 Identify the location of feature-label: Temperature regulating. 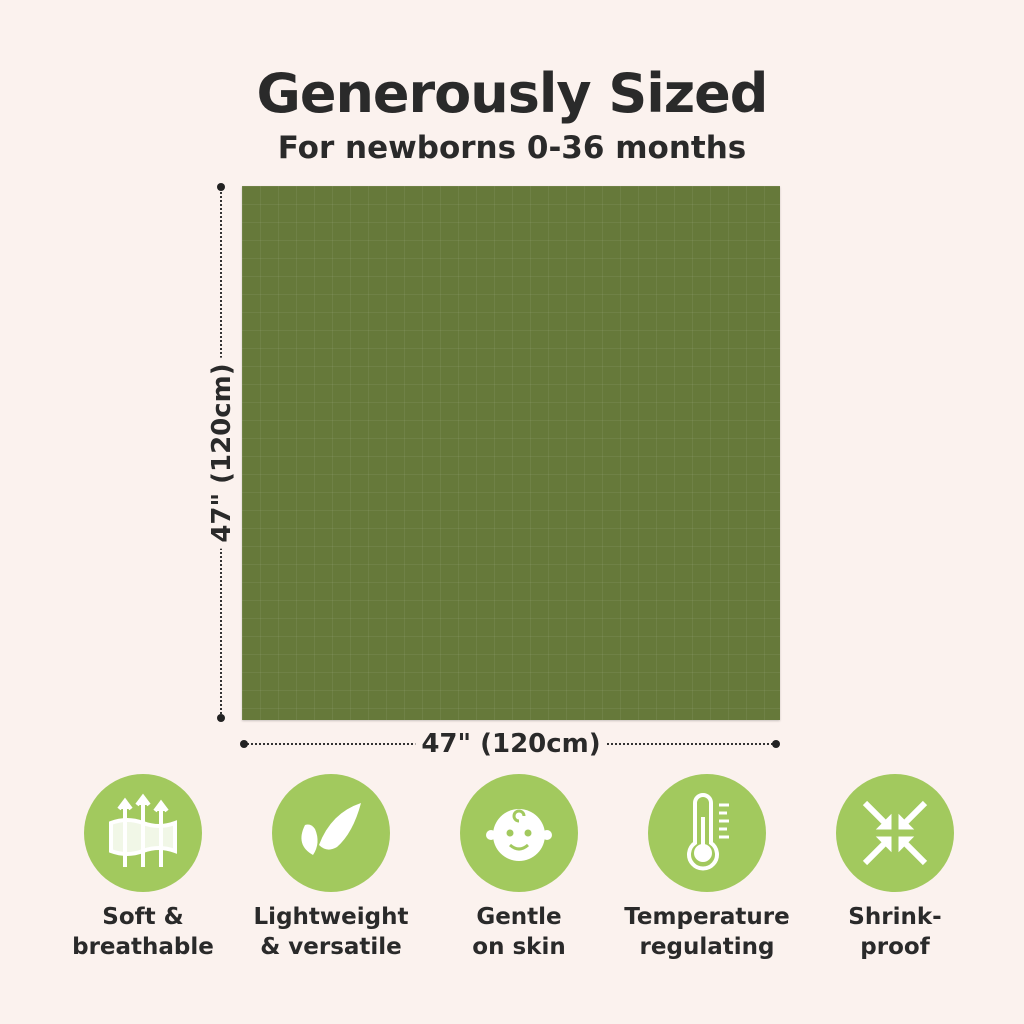
(707, 932).